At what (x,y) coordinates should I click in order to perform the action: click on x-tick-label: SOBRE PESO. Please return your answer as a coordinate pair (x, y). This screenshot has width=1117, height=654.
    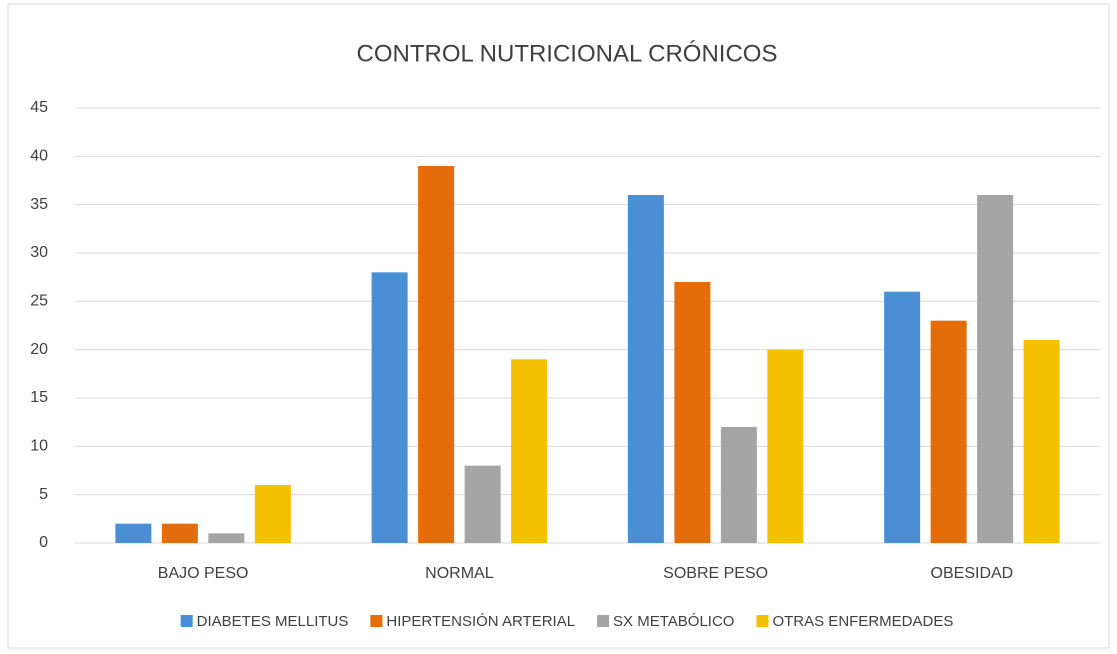
    Looking at the image, I should click on (715, 573).